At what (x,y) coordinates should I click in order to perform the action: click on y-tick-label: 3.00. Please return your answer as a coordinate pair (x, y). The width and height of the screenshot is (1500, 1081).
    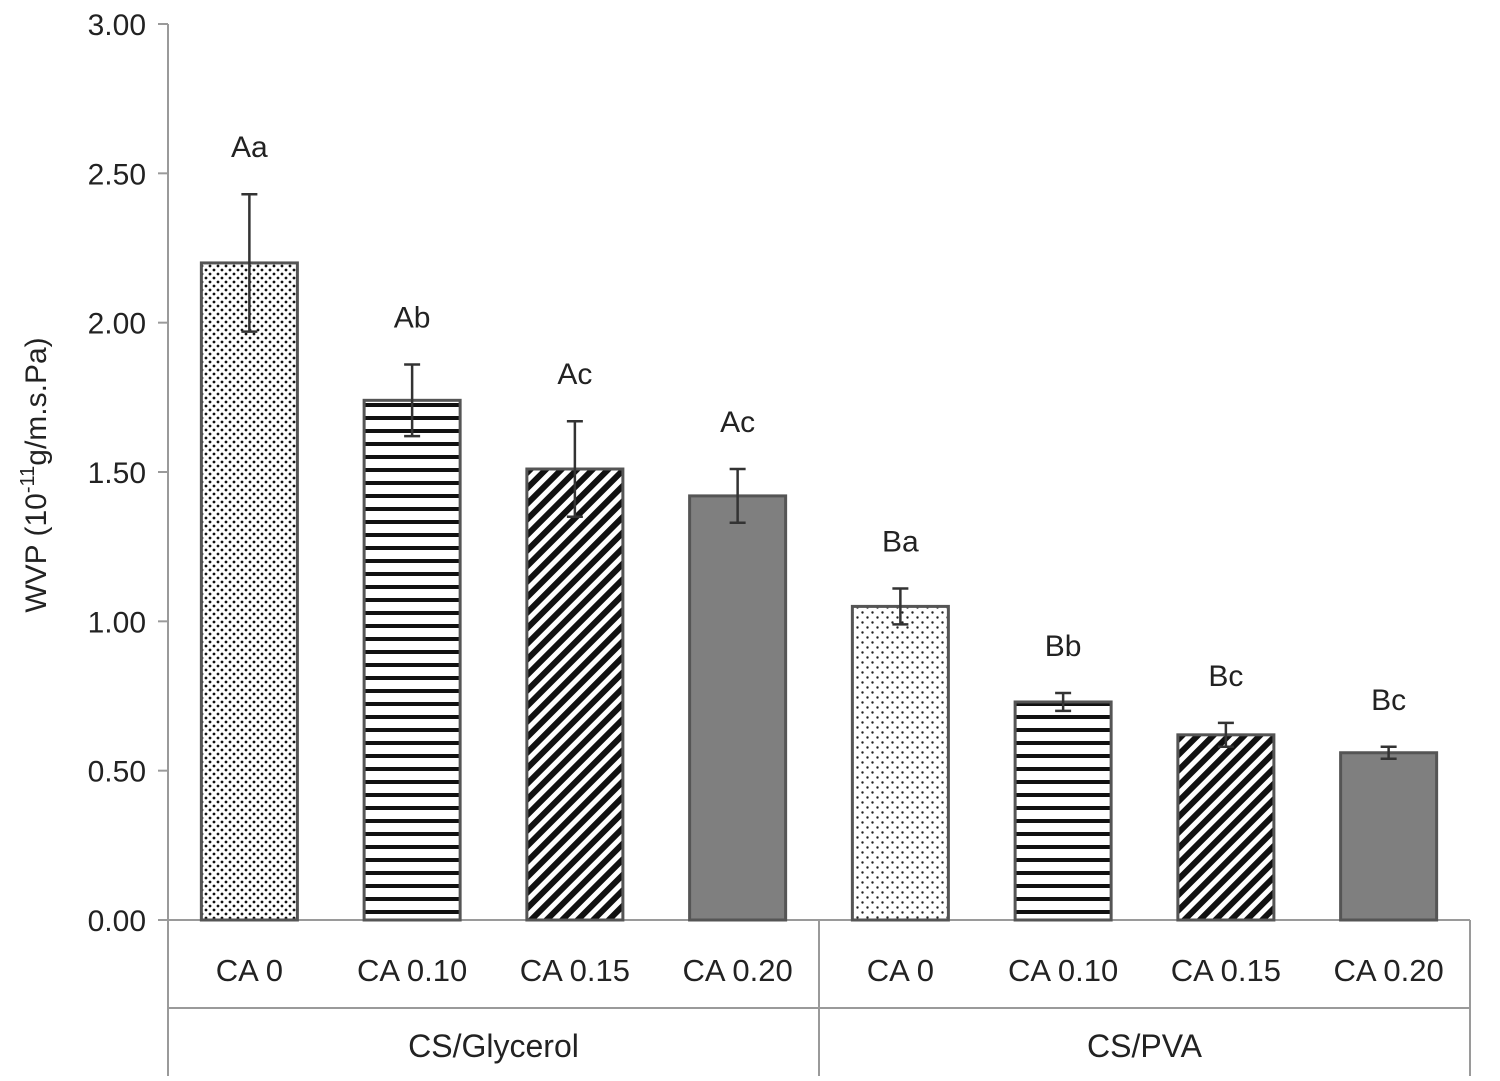
    Looking at the image, I should click on (117, 25).